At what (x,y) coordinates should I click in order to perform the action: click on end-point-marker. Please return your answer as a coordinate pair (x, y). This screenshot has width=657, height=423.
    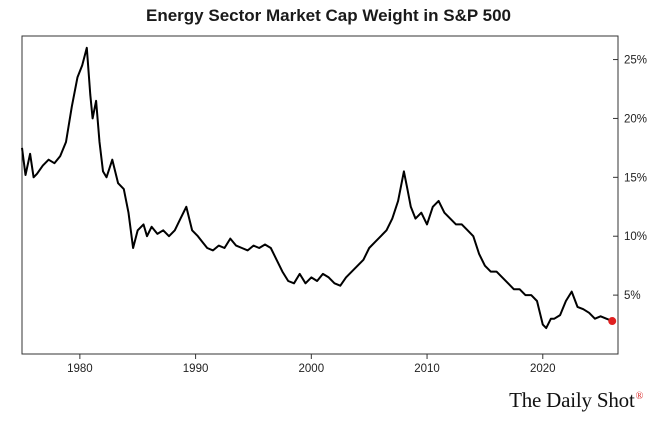
    Looking at the image, I should click on (612, 321).